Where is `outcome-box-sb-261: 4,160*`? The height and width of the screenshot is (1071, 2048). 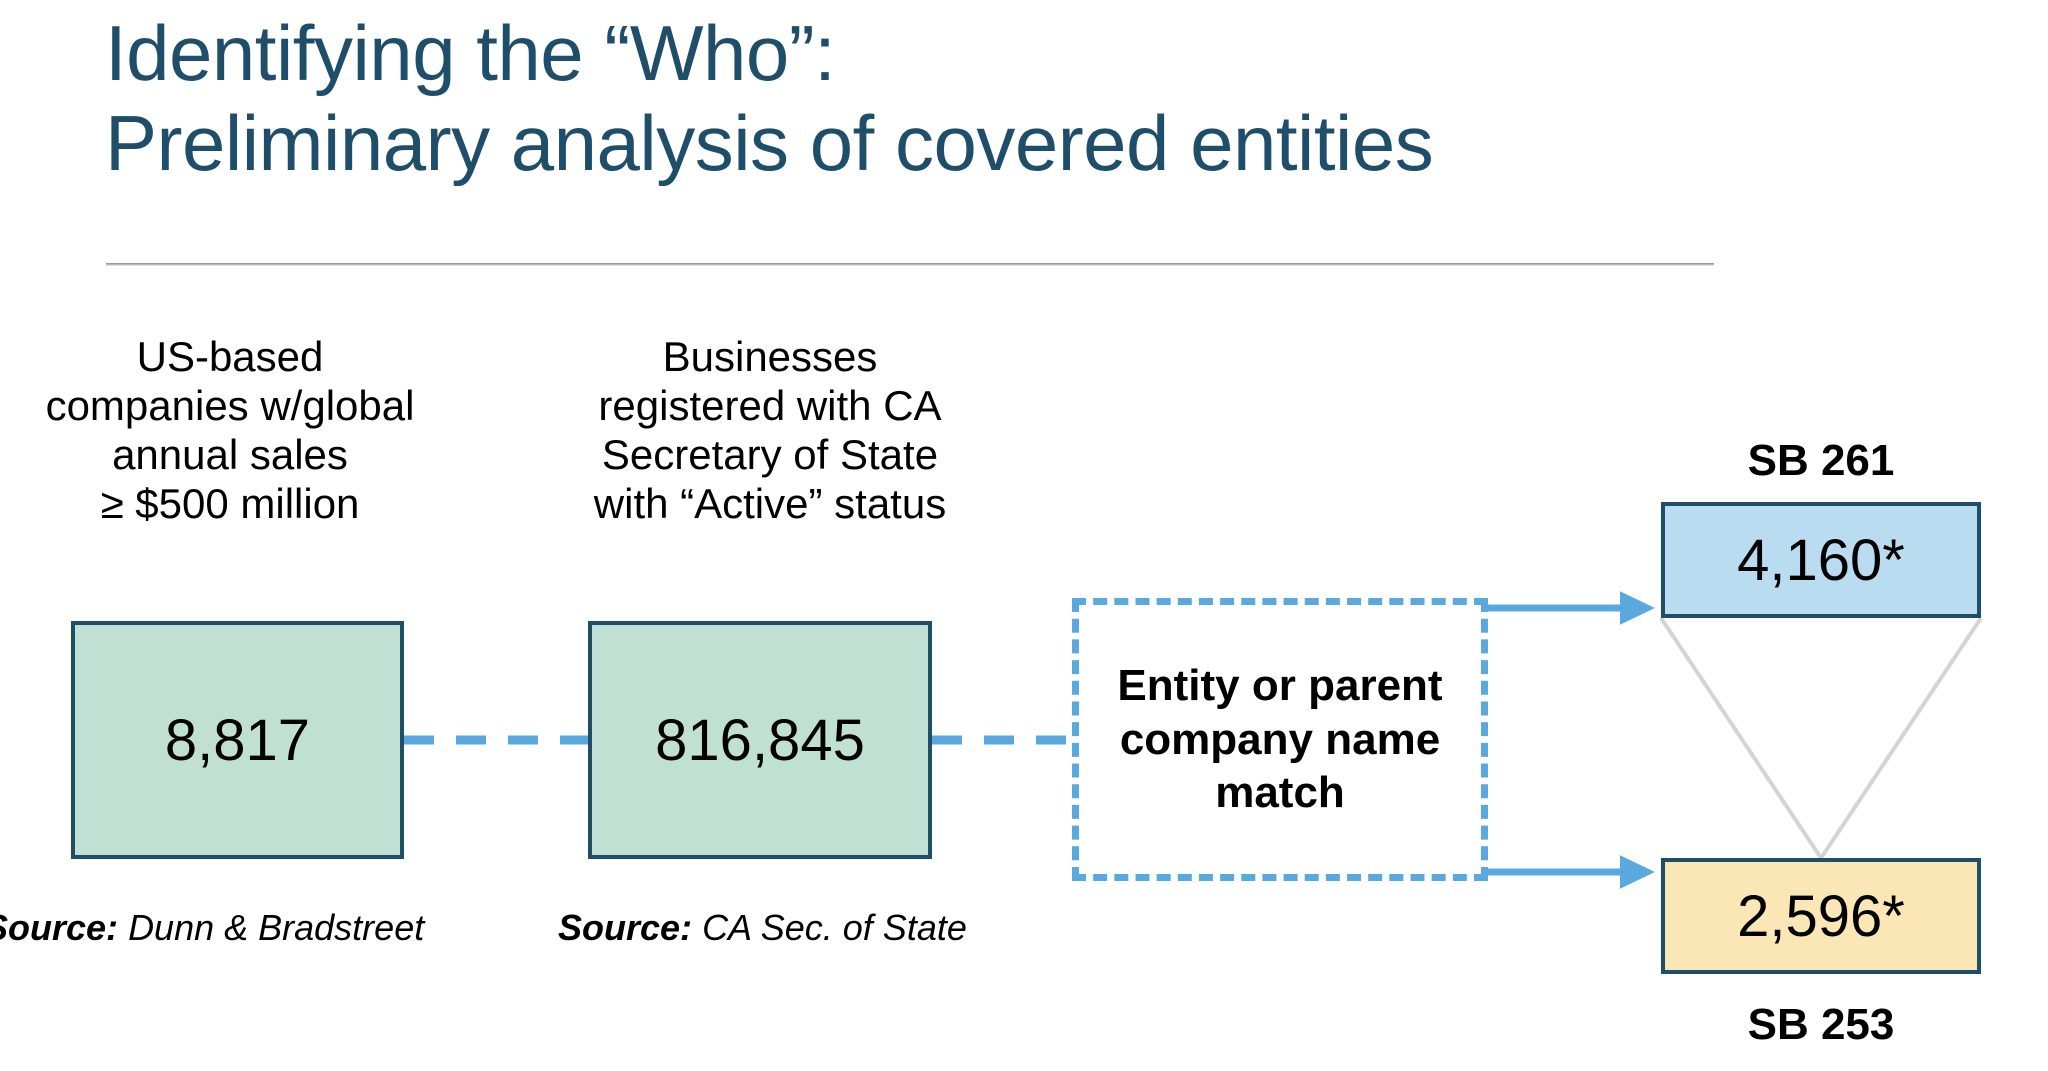 outcome-box-sb-261: 4,160* is located at coordinates (1821, 560).